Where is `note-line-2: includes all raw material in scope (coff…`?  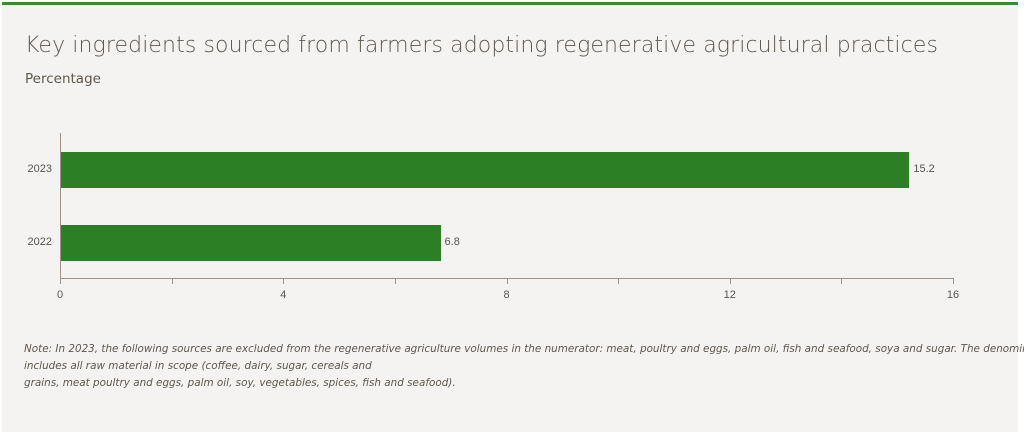
note-line-2: includes all raw material in scope (coff… is located at coordinates (198, 366).